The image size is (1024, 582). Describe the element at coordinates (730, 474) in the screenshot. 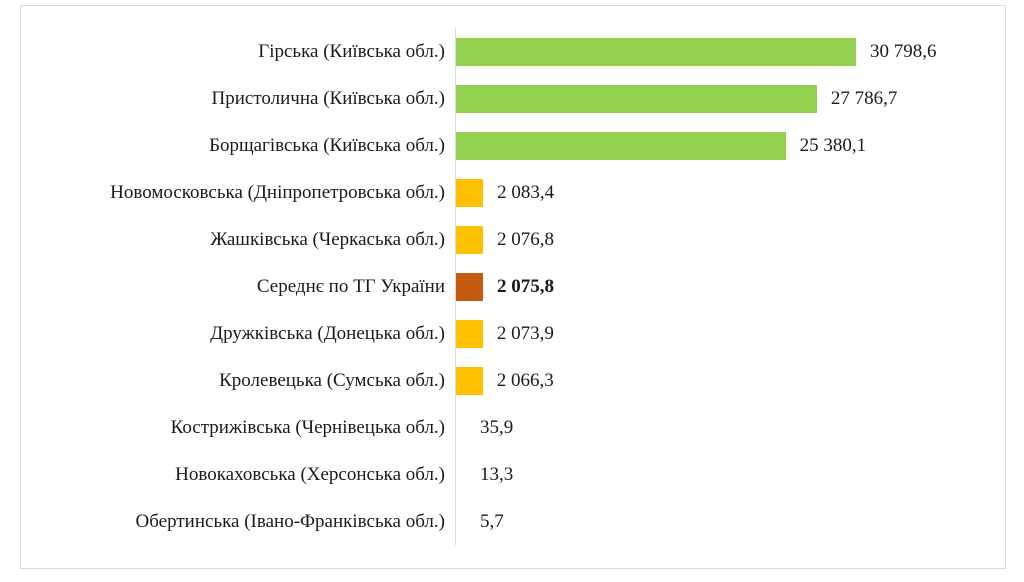

I see `plot-cell: 13,3` at that location.